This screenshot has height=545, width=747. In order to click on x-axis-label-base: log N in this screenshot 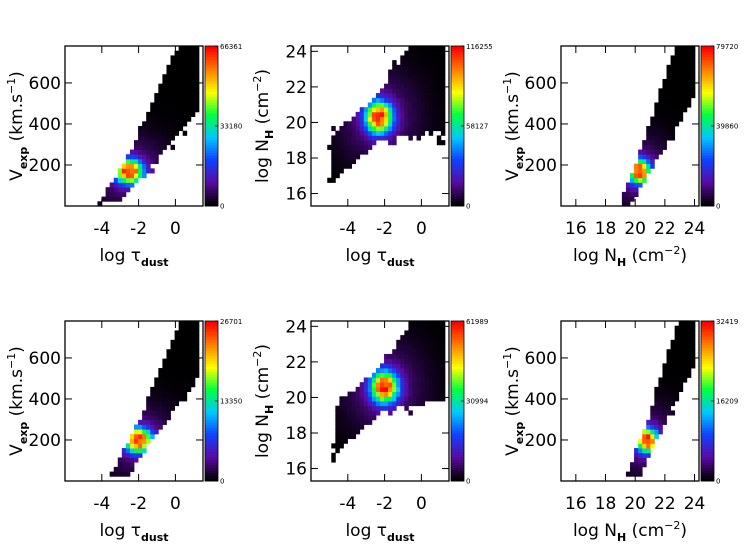, I will do `click(595, 256)`.